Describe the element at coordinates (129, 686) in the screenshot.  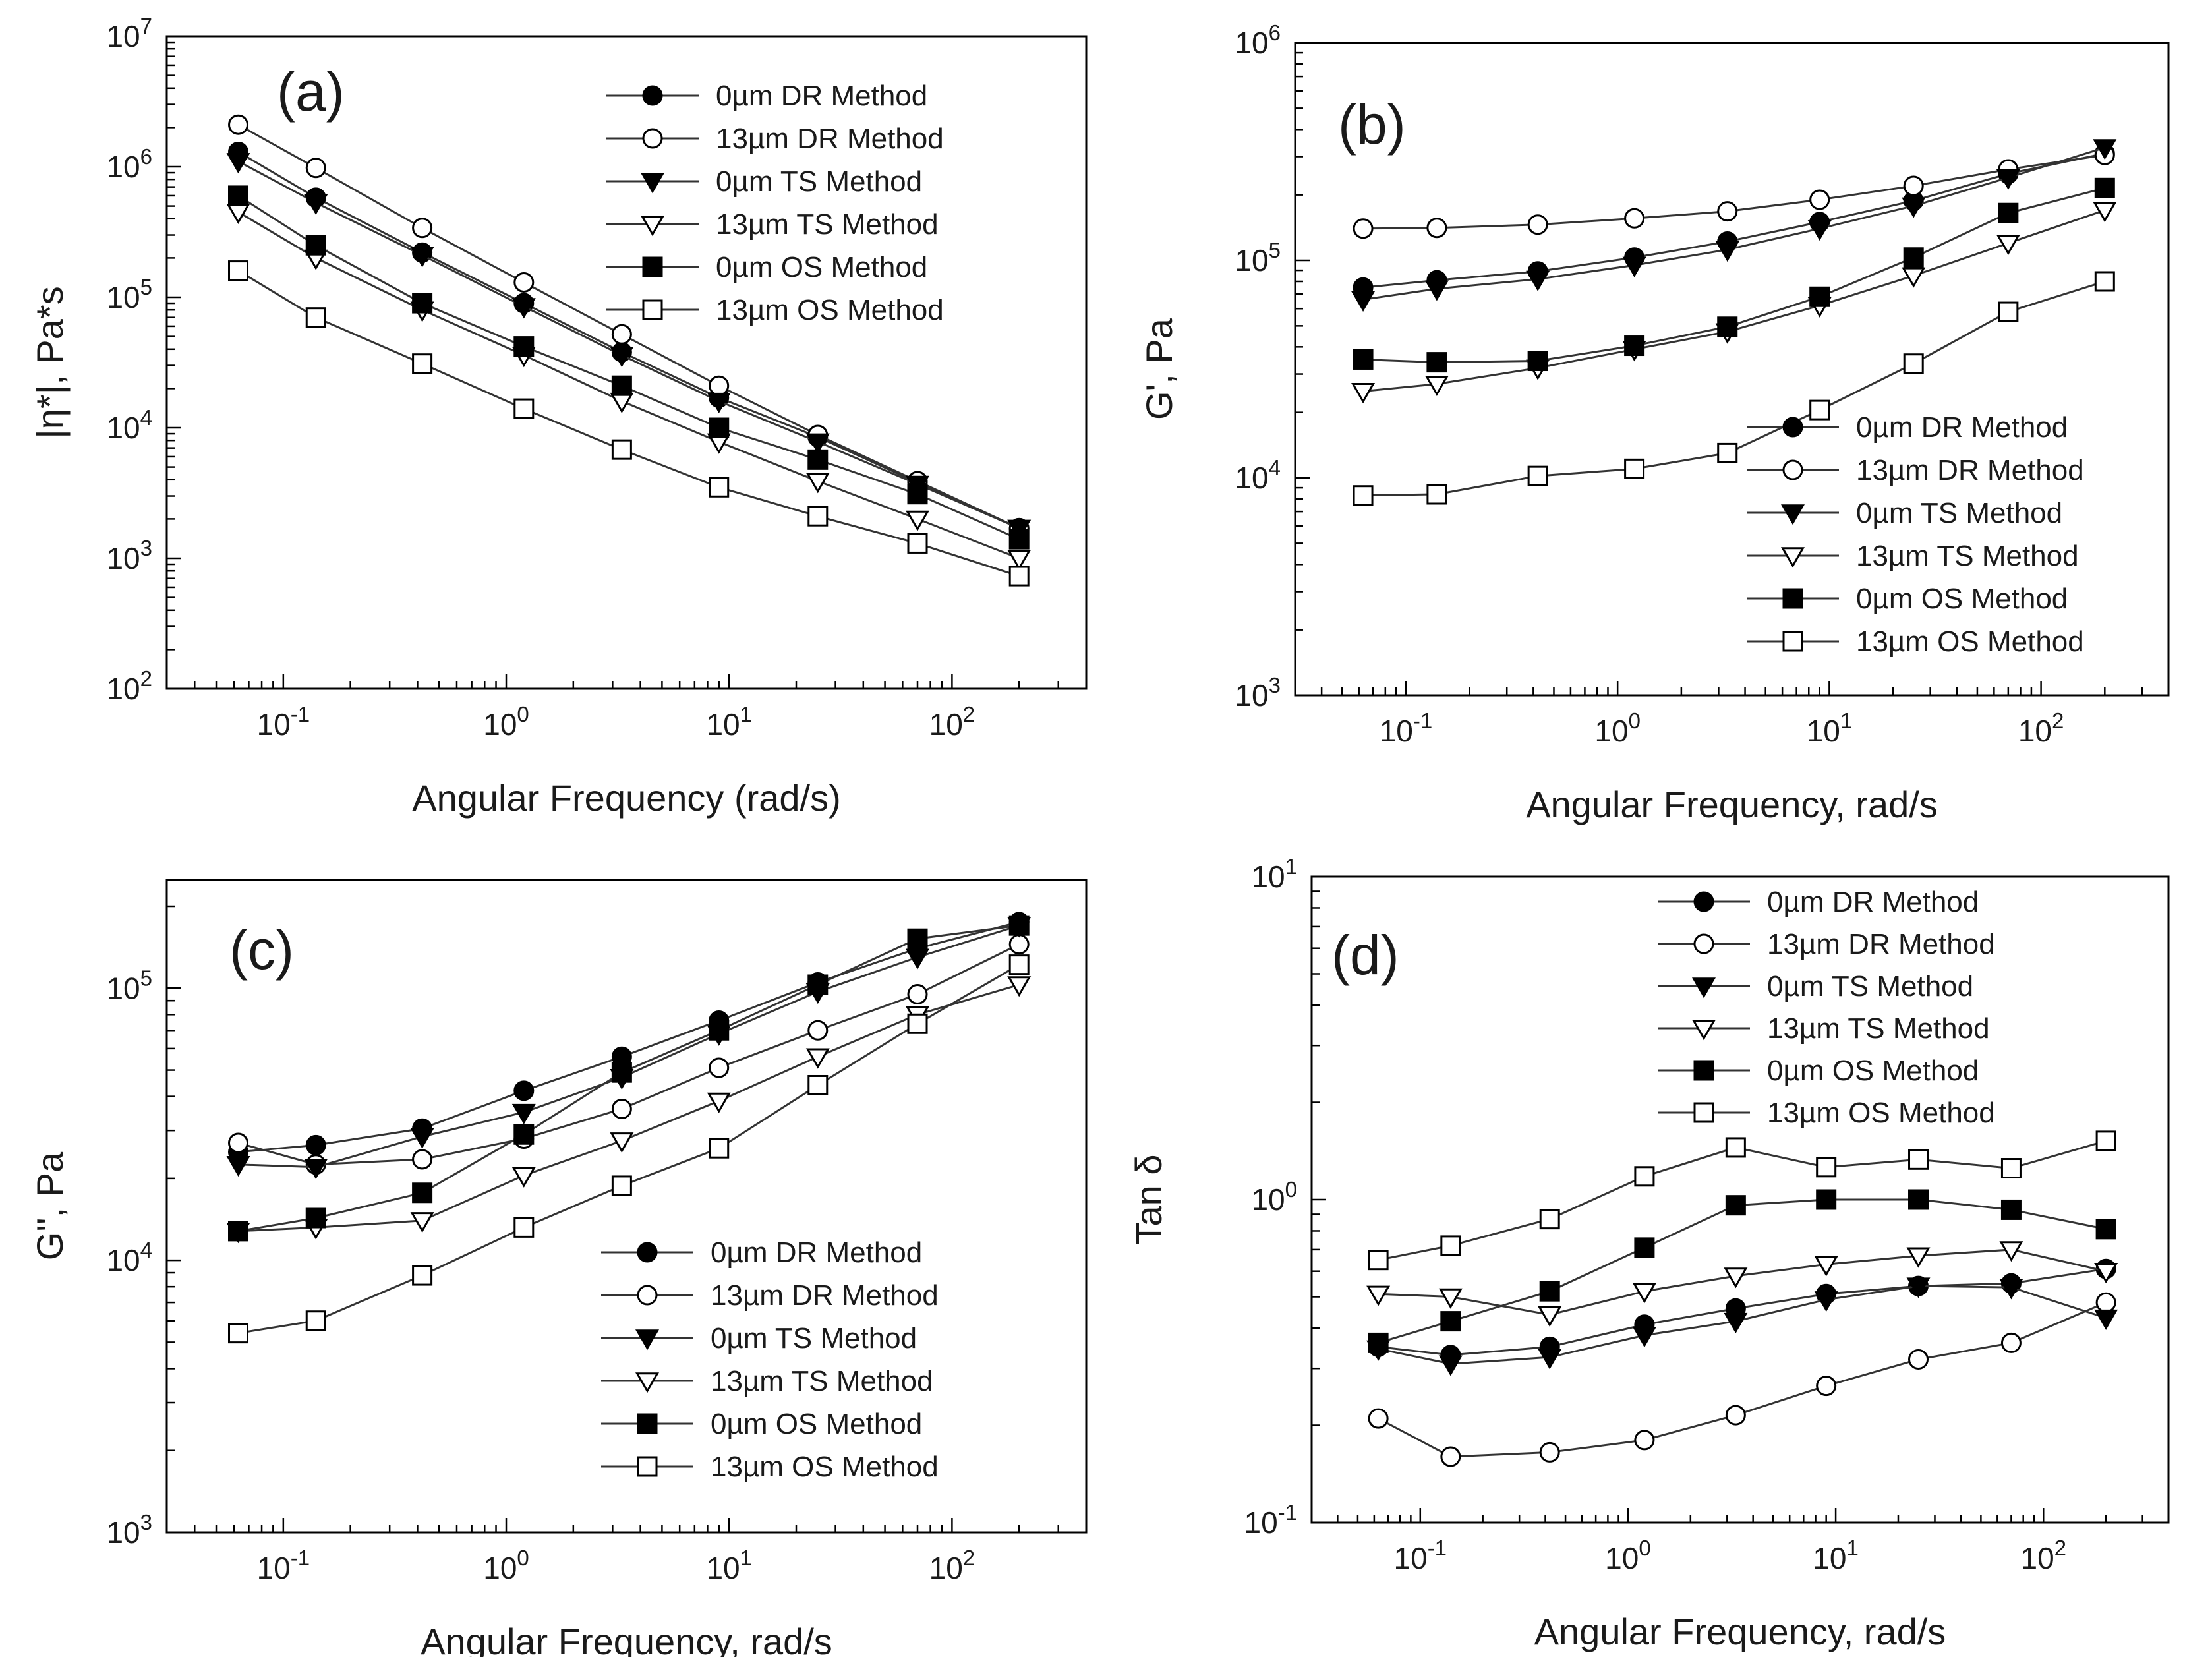
I see `y-tick-label: 10²` at that location.